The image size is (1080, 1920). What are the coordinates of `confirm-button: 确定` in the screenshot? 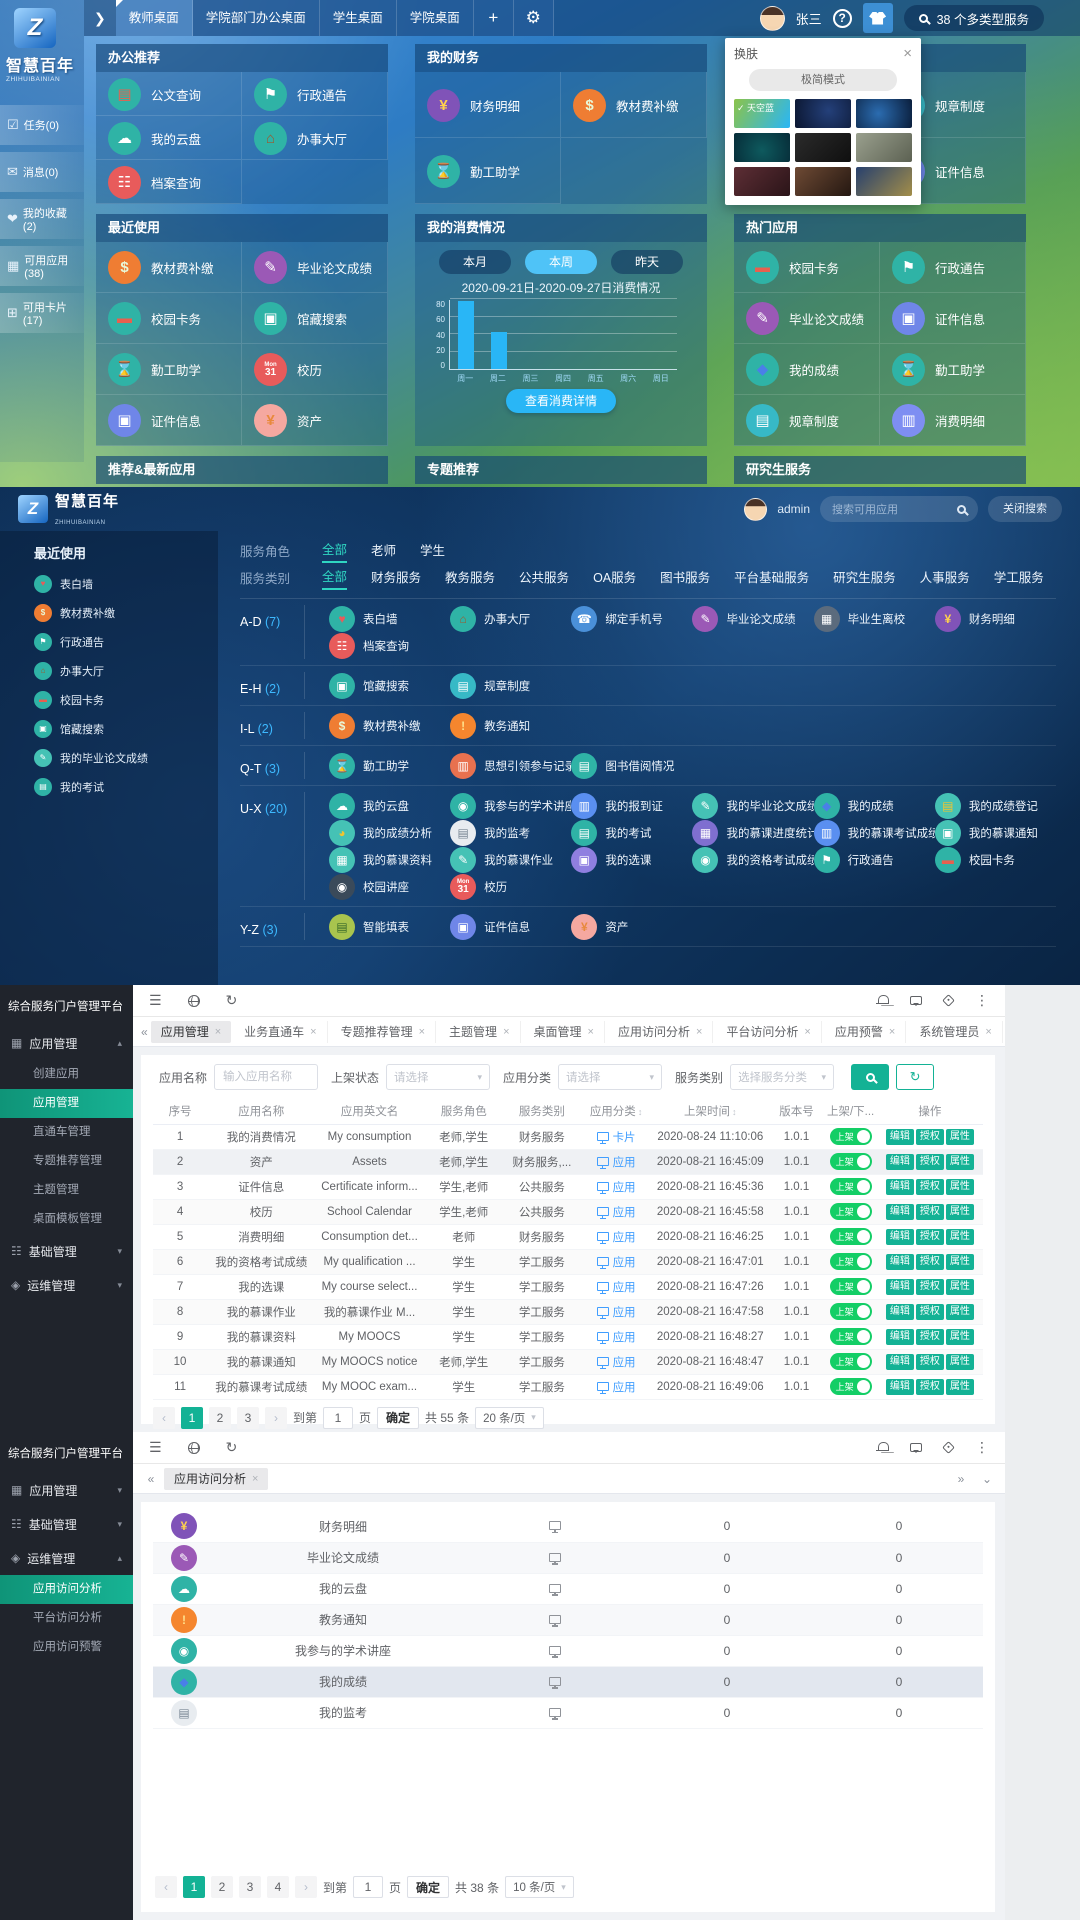 It's located at (428, 1887).